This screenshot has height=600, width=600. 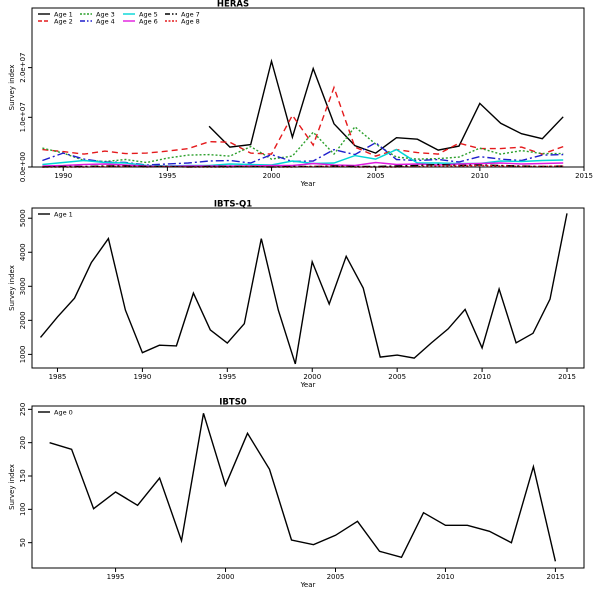 What do you see at coordinates (148, 22) in the screenshot?
I see `legend-entry: Age 6` at bounding box center [148, 22].